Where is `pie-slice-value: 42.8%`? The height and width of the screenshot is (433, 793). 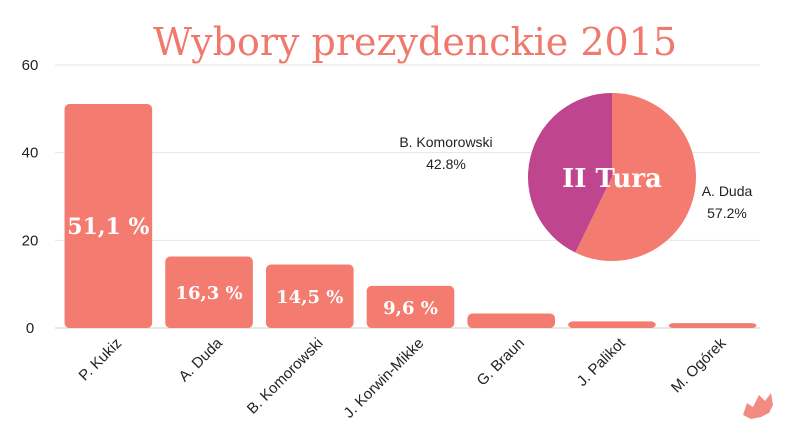
pie-slice-value: 42.8% is located at coordinates (446, 164).